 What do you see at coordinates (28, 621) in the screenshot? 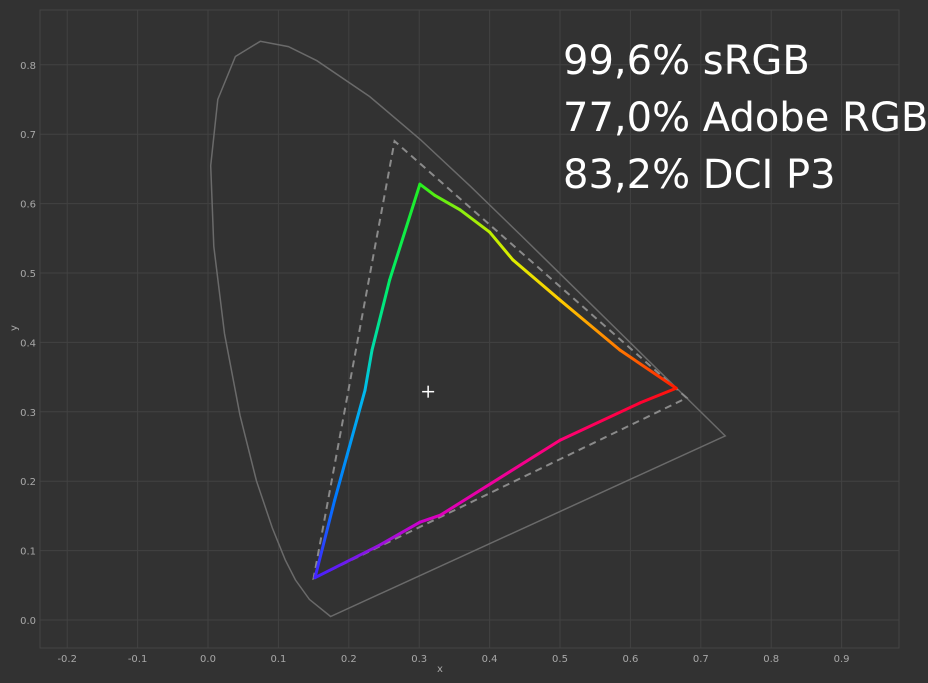
I see `y-tick-label: 0.0` at bounding box center [28, 621].